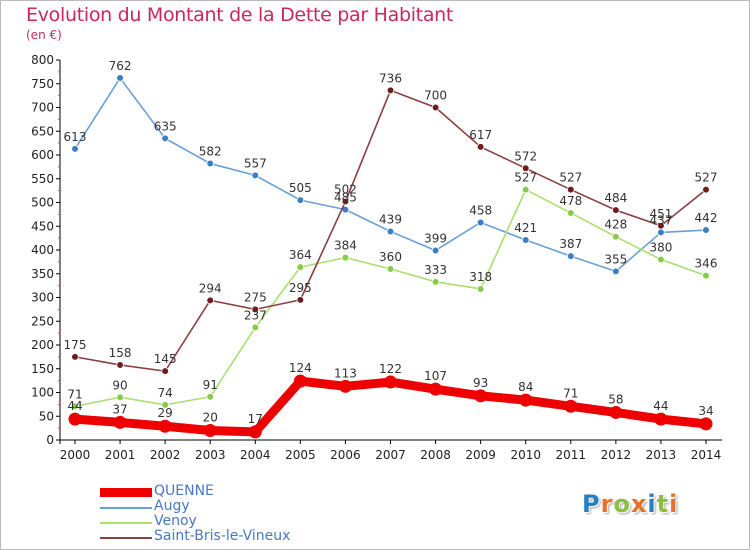 The width and height of the screenshot is (750, 550). What do you see at coordinates (120, 455) in the screenshot?
I see `x-tick-label: 2001` at bounding box center [120, 455].